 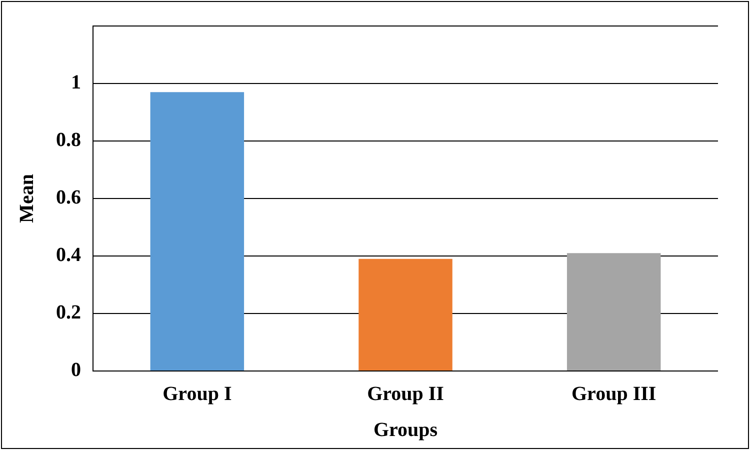 I want to click on y-tick-label: 0.8, so click(x=68, y=140).